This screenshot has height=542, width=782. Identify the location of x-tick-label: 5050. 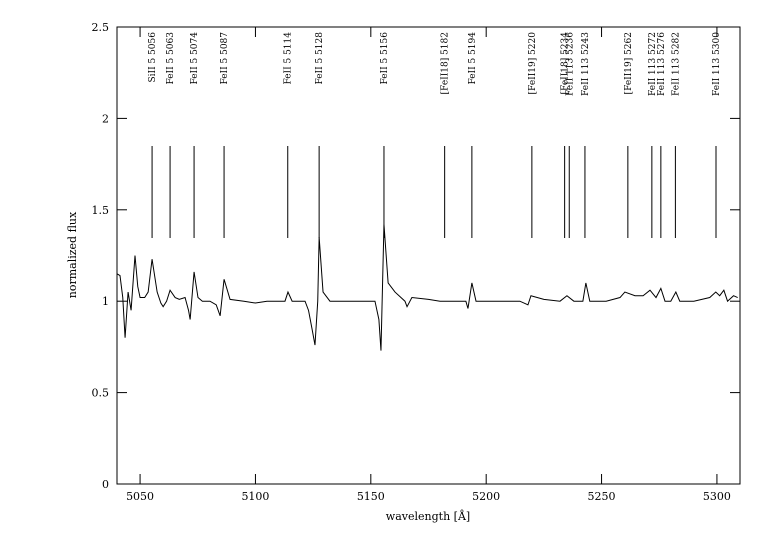
(140, 496).